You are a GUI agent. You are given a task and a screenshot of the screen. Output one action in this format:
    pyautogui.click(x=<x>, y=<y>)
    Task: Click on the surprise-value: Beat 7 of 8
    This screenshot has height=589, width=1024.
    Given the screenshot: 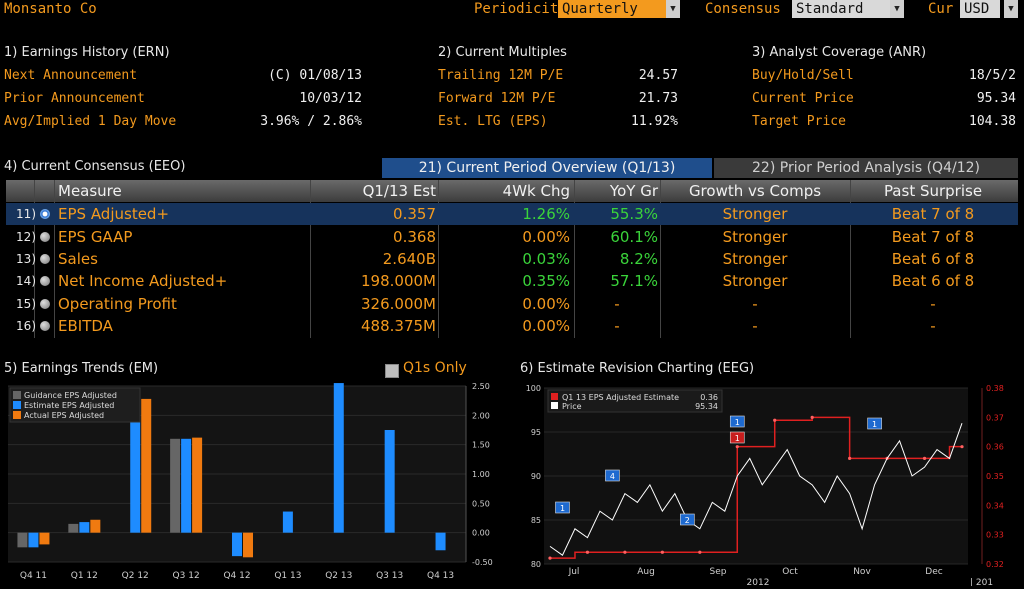 What is the action you would take?
    pyautogui.click(x=933, y=237)
    